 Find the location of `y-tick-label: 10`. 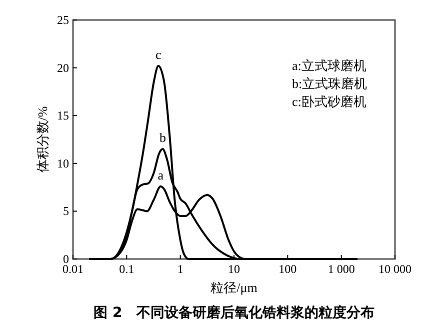

y-tick-label: 10 is located at coordinates (63, 163).